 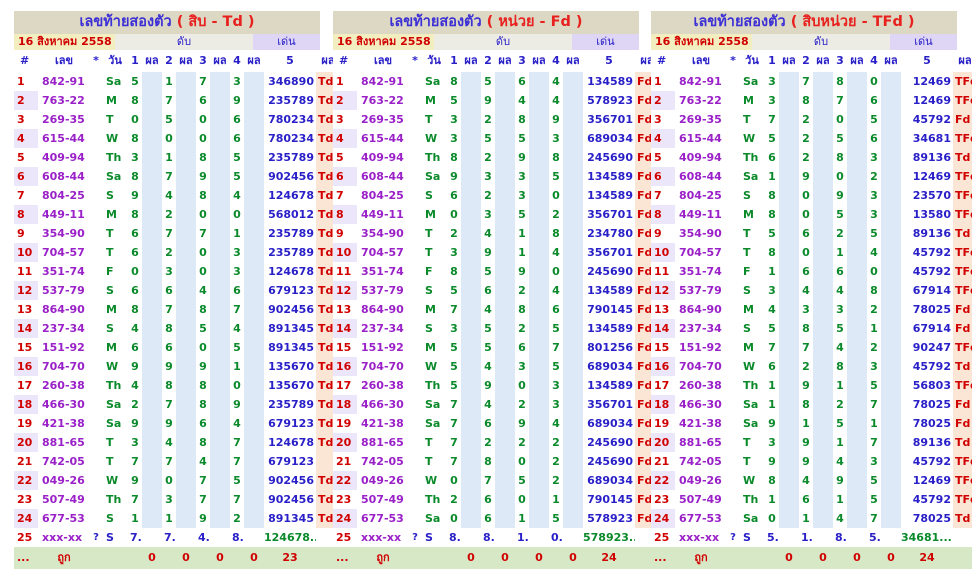 What do you see at coordinates (496, 499) in the screenshot?
I see `table-row: 23 507-49 Th 2 6 0 1 790145 Fd` at bounding box center [496, 499].